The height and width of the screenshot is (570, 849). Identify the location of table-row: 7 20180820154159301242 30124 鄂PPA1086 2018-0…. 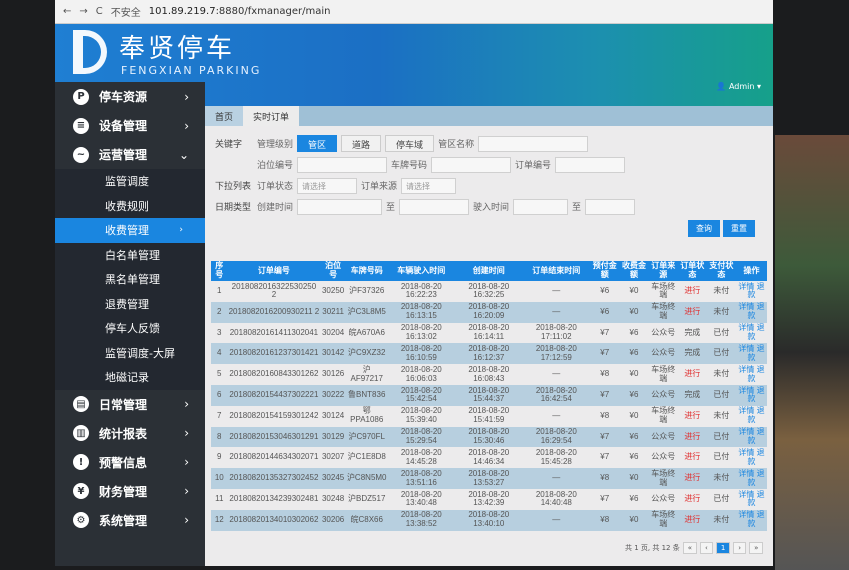
(489, 416).